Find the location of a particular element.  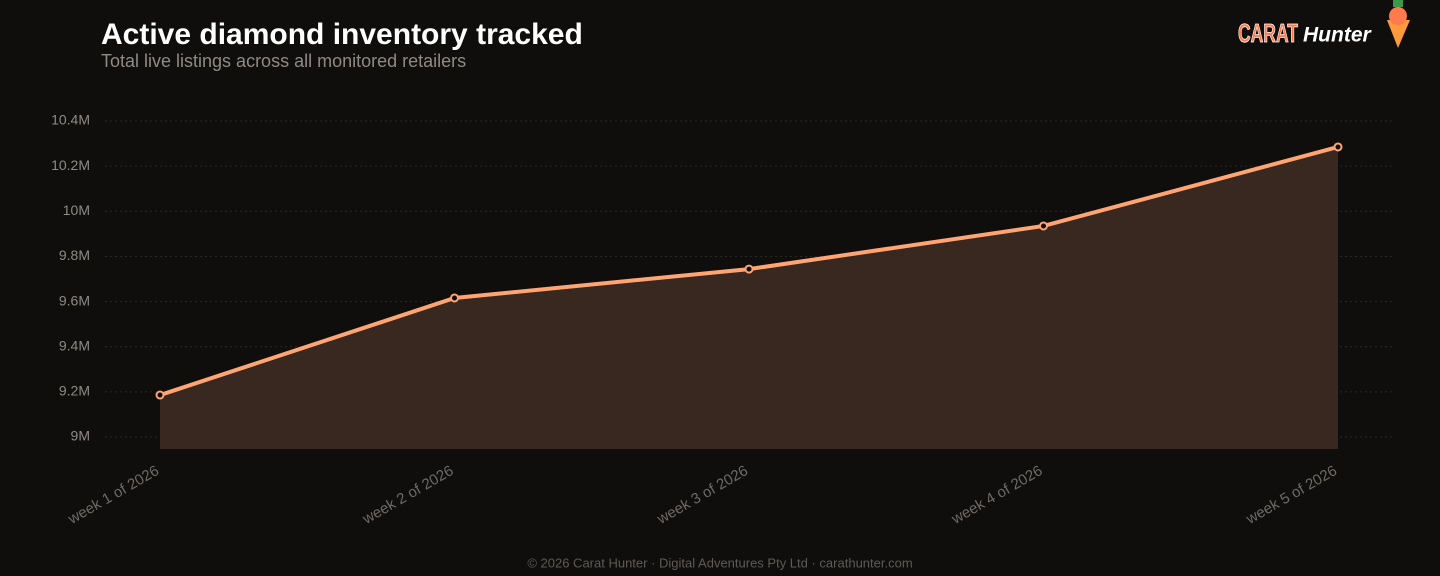

logo-name: Hunter is located at coordinates (1337, 35).